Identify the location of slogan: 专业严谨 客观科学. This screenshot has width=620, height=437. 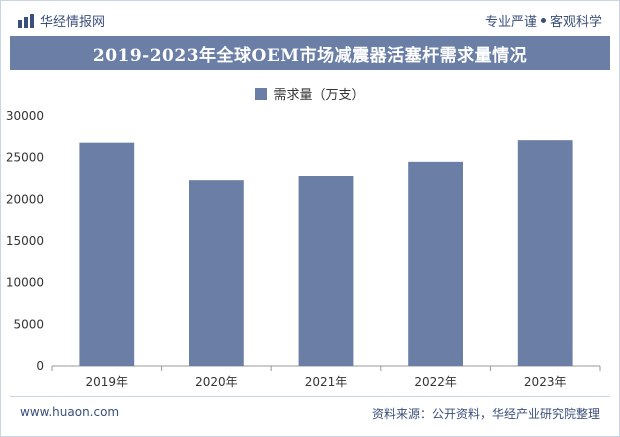
(543, 20).